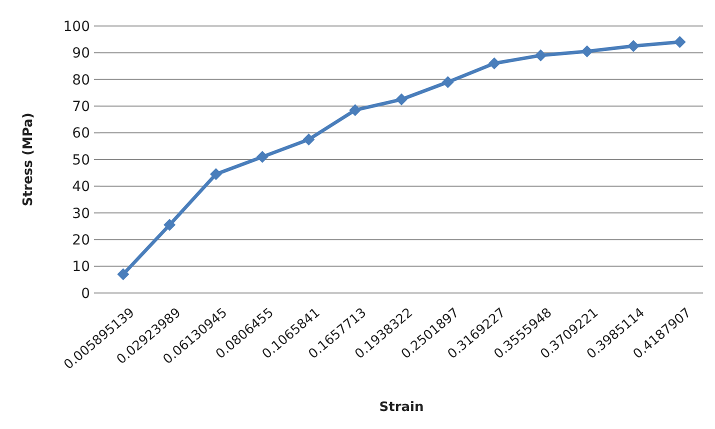  What do you see at coordinates (81, 160) in the screenshot?
I see `y-tick-label: 50` at bounding box center [81, 160].